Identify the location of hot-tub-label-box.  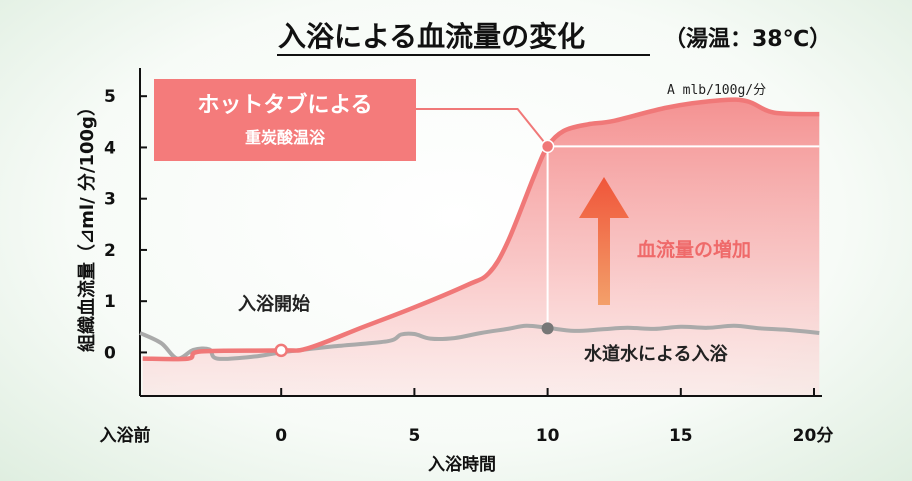
(285, 120).